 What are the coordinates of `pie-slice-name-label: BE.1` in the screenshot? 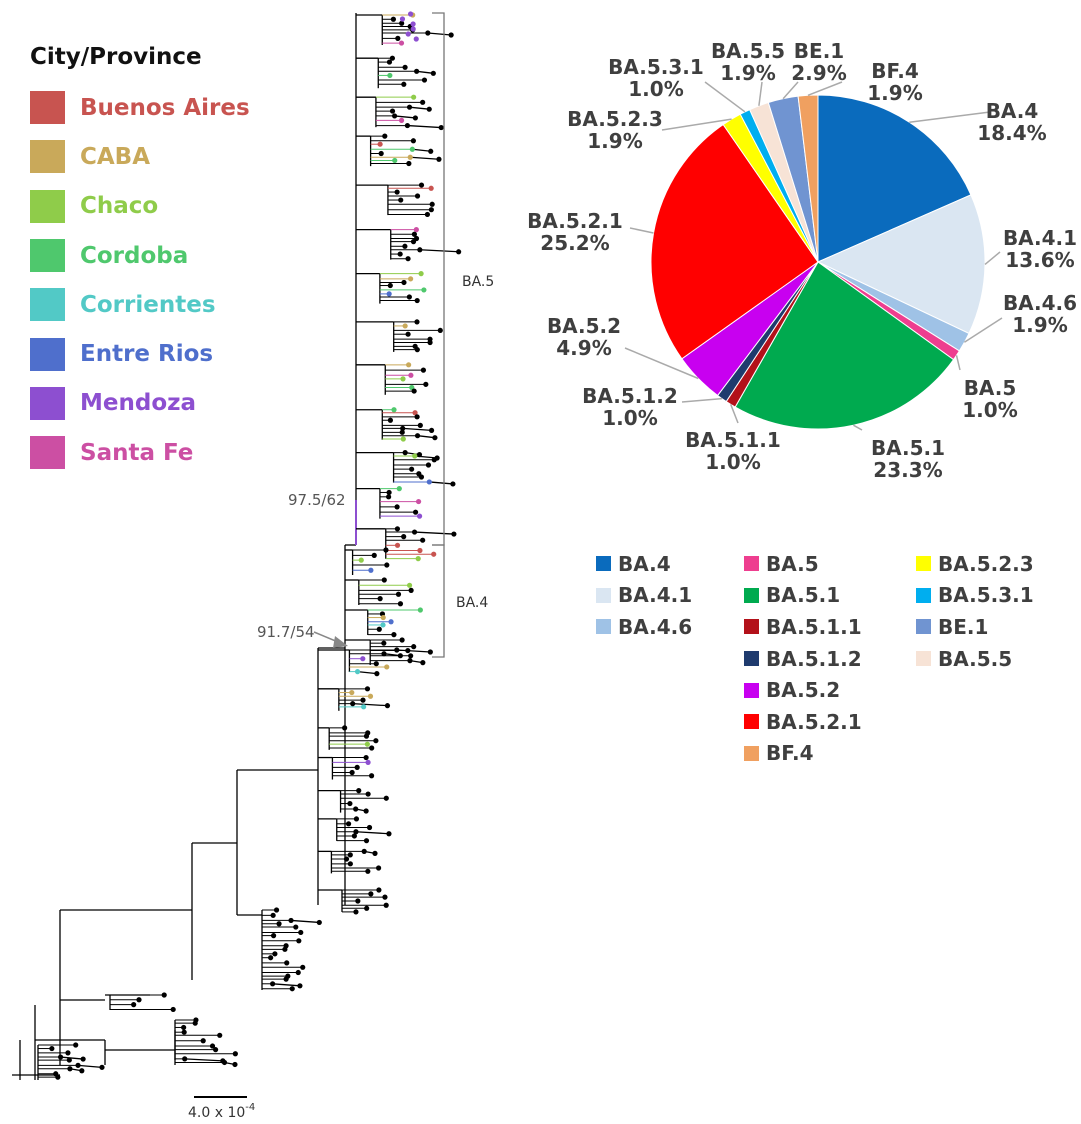 It's located at (819, 51).